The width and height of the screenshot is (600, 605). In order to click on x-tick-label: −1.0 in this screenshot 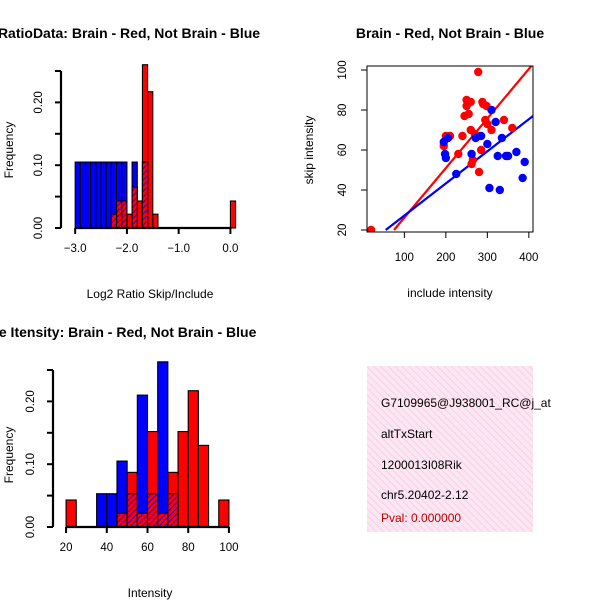, I will do `click(178, 249)`.